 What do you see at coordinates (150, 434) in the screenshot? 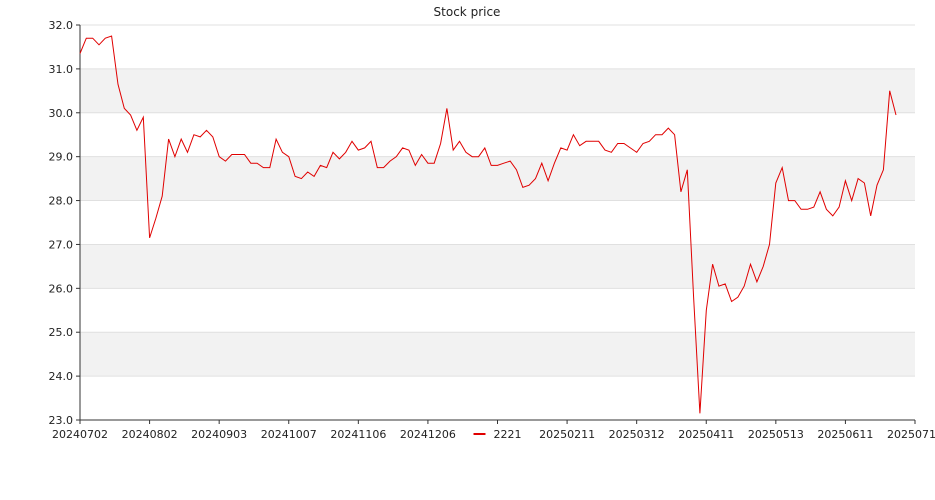
I see `x-tick-label: 20240802` at bounding box center [150, 434].